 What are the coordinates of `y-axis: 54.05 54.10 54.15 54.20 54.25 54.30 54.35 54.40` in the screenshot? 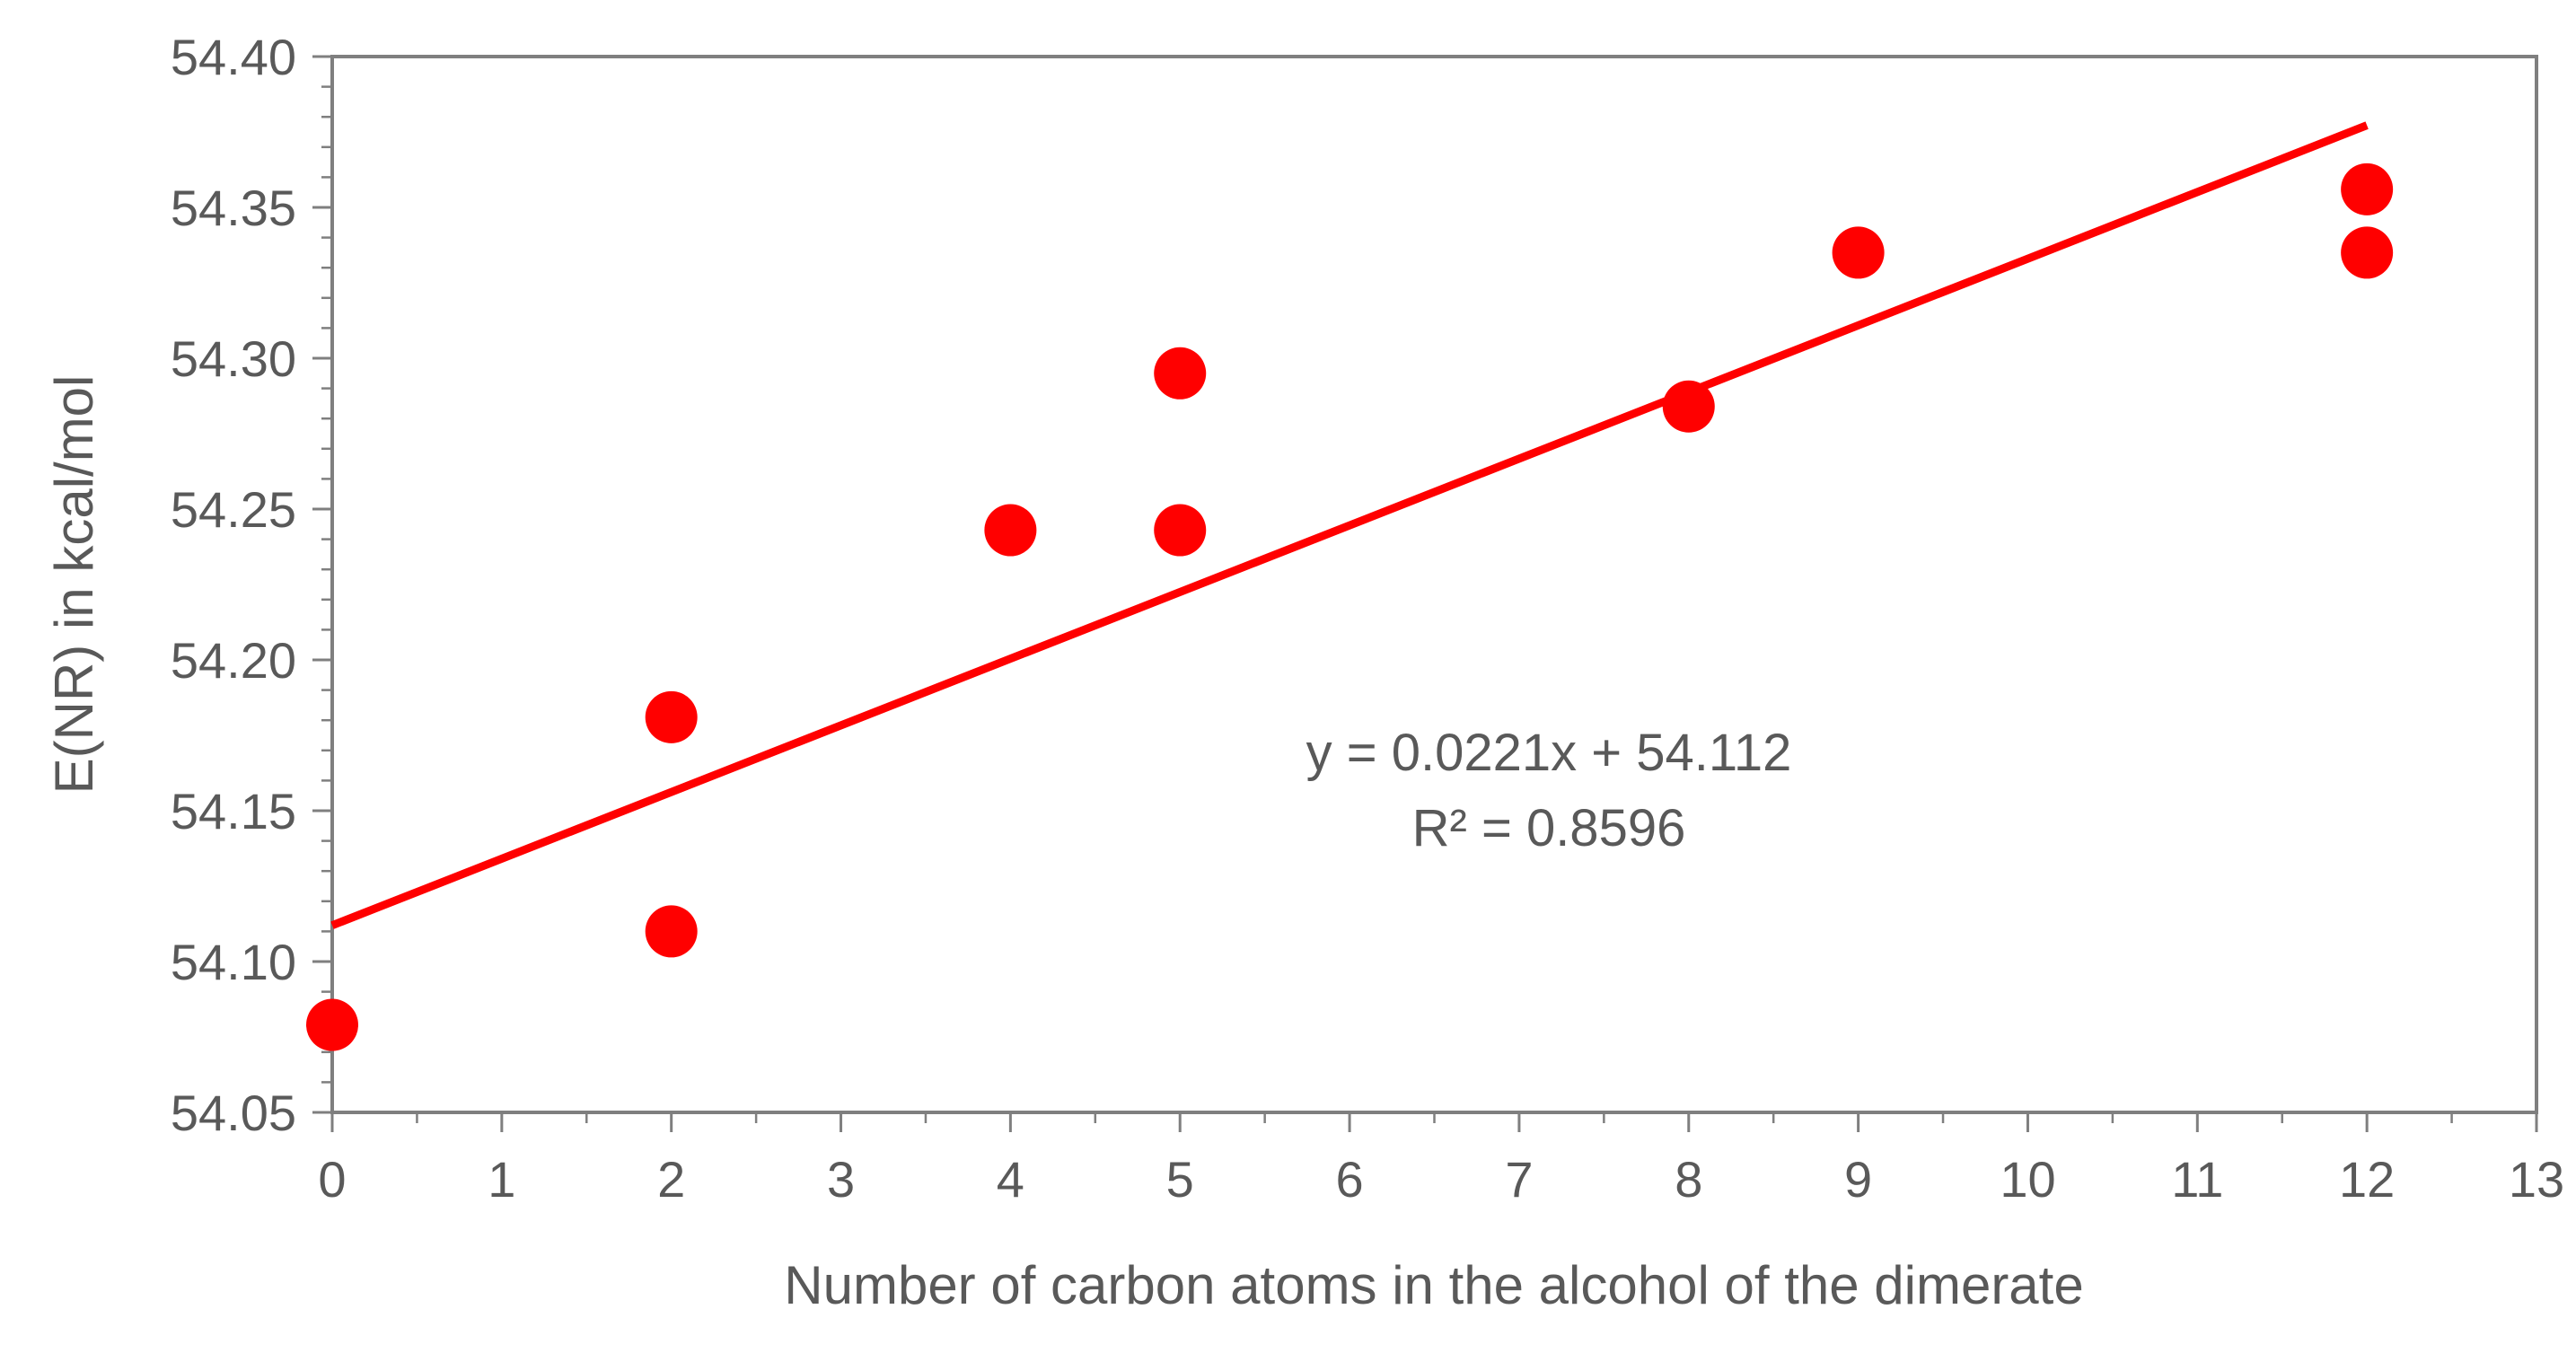 It's located at (252, 585).